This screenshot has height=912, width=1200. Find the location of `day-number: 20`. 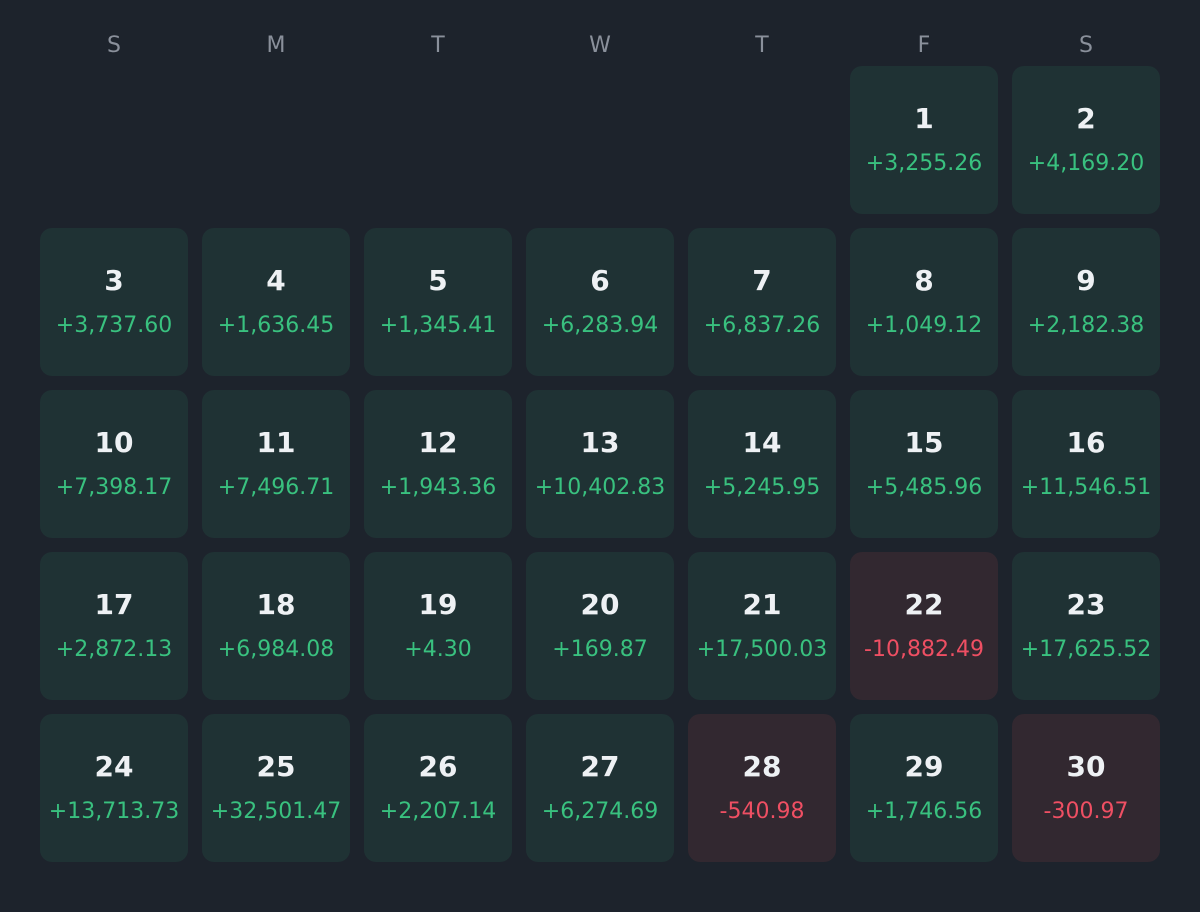

day-number: 20 is located at coordinates (600, 604).